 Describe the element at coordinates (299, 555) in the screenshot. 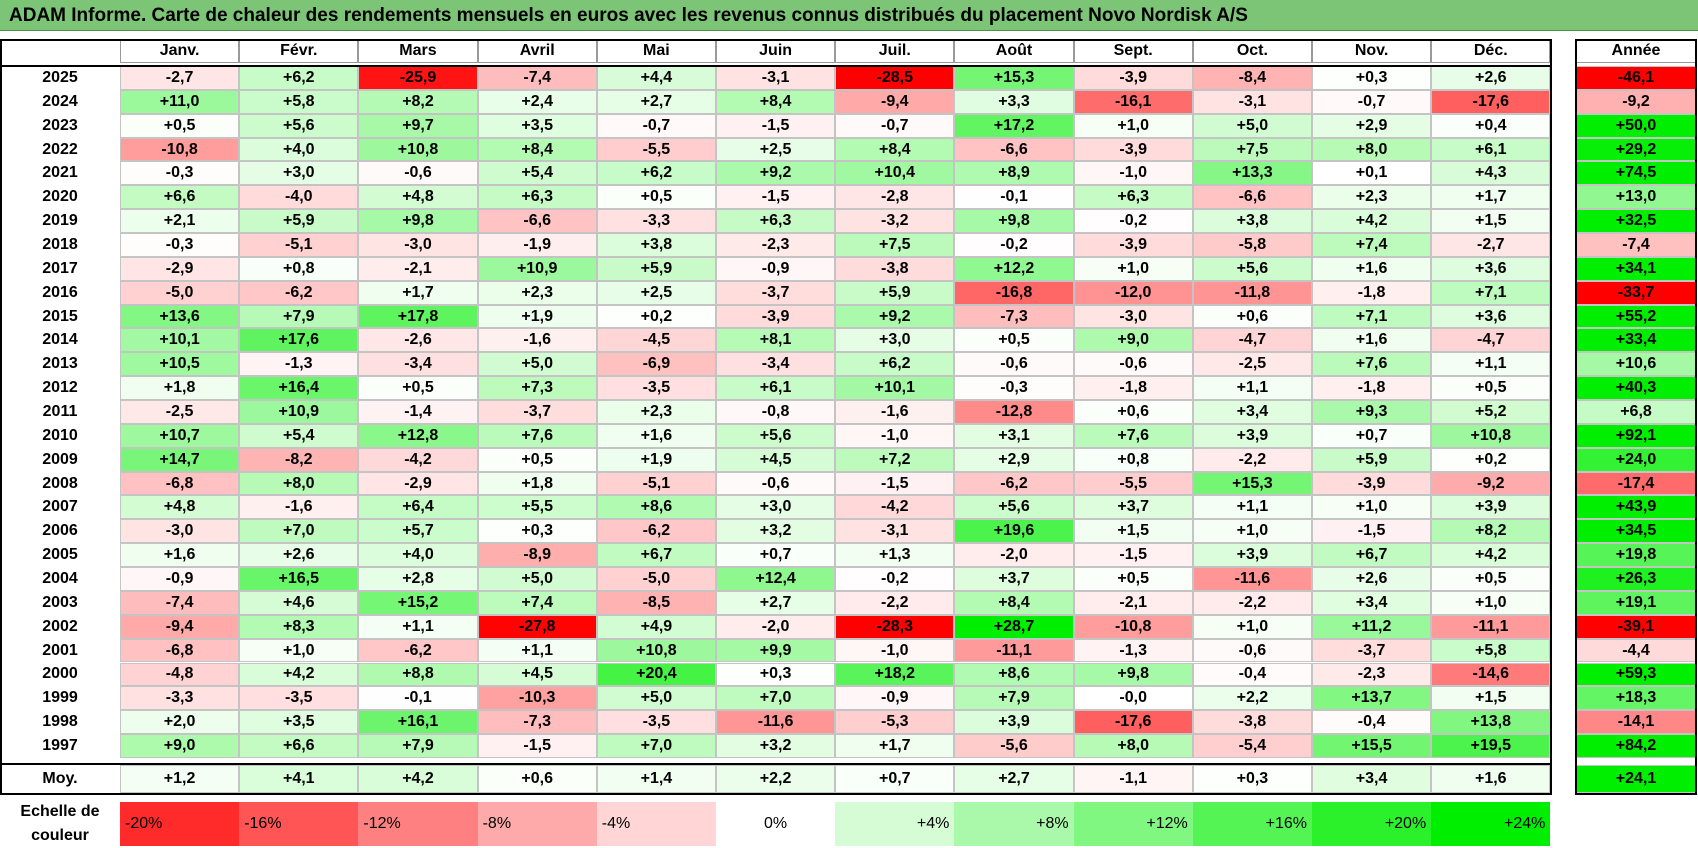

I see `heatmap-cell: +2,6` at that location.